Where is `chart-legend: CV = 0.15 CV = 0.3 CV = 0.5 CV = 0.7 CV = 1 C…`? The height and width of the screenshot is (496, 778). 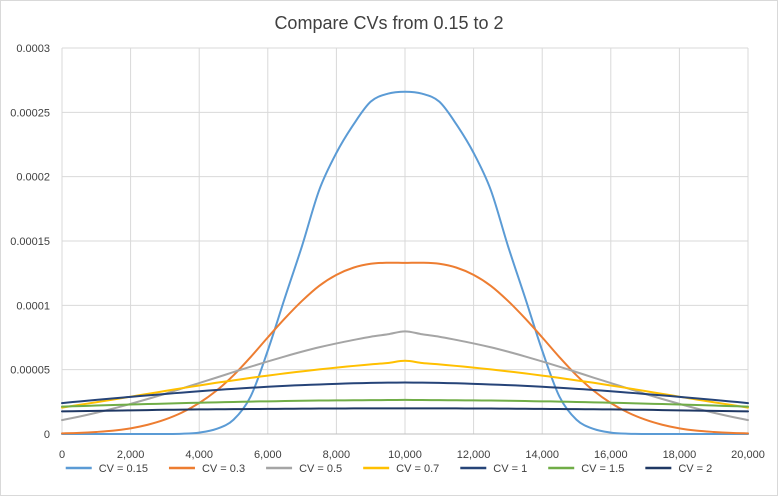
chart-legend: CV = 0.15 CV = 0.3 CV = 0.5 CV = 0.7 CV = 1 C… is located at coordinates (388, 469).